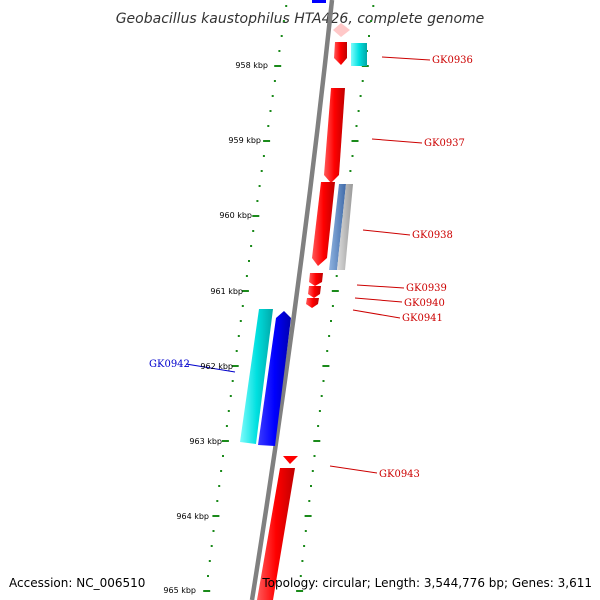 The height and width of the screenshot is (600, 600). Describe the element at coordinates (323, 224) in the screenshot. I see `gene-GK0938` at that location.